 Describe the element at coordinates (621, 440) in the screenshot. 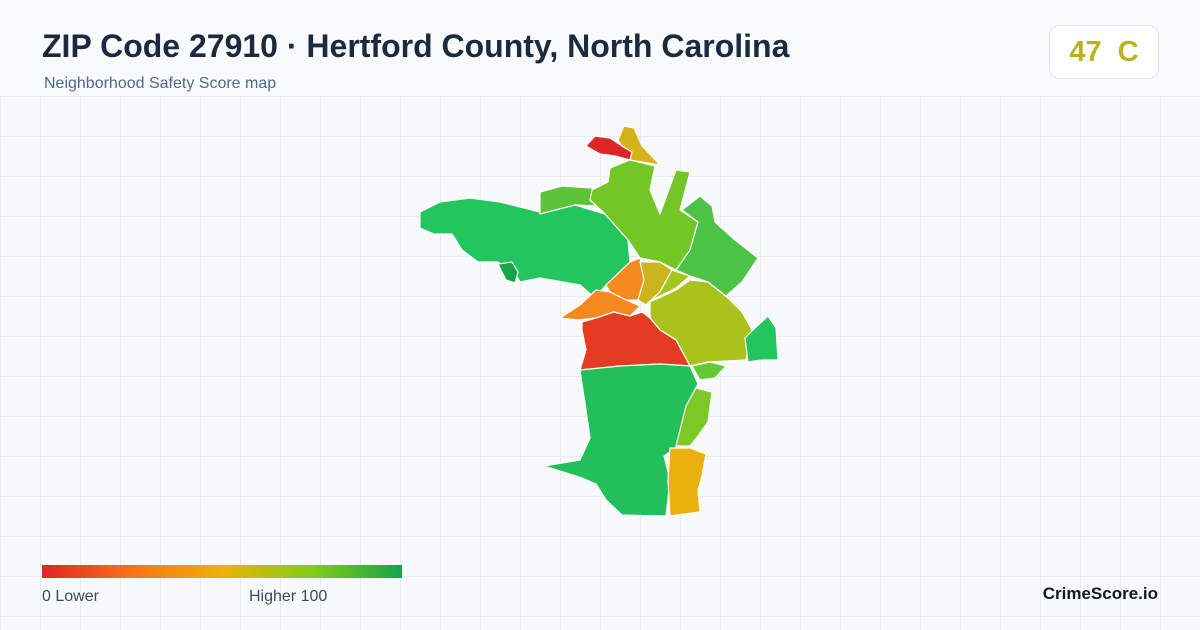

I see `map-region-south-large` at that location.